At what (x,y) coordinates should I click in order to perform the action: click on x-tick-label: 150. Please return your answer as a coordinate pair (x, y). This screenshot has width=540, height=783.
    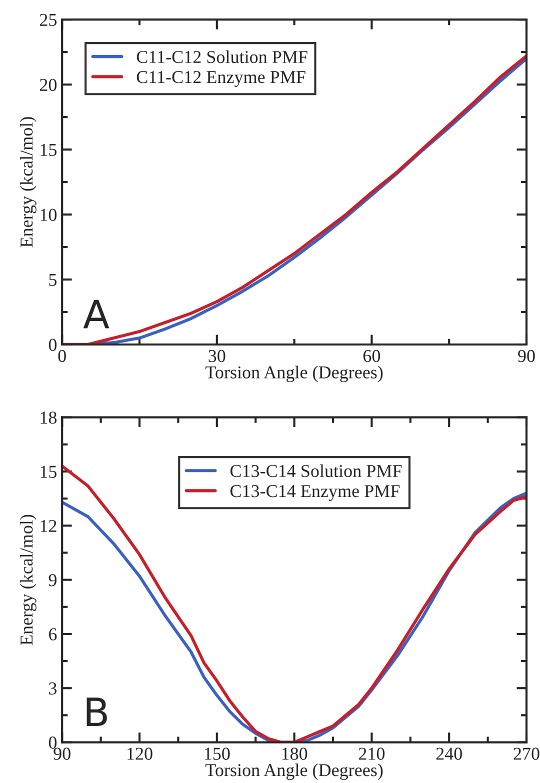
    Looking at the image, I should click on (217, 754).